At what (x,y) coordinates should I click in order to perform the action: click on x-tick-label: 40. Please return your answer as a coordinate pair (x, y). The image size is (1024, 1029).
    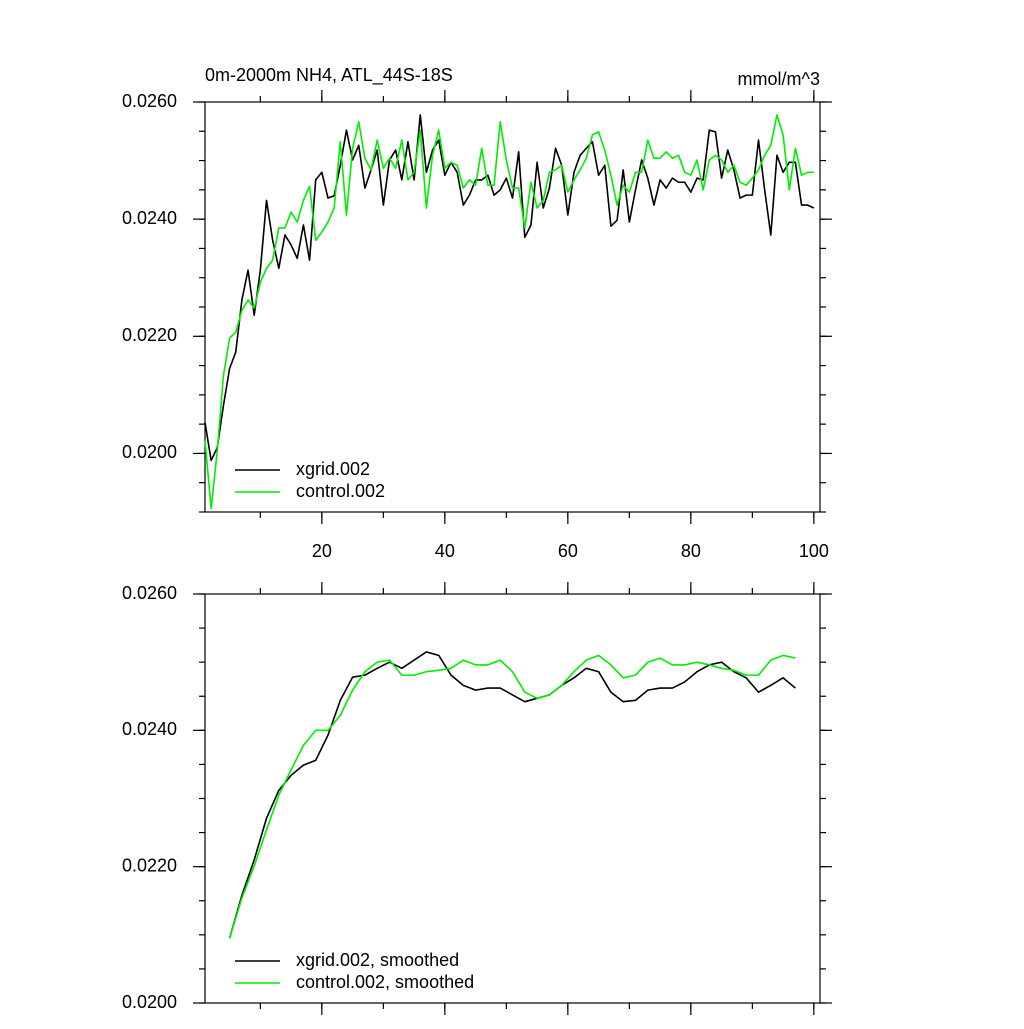
    Looking at the image, I should click on (445, 551).